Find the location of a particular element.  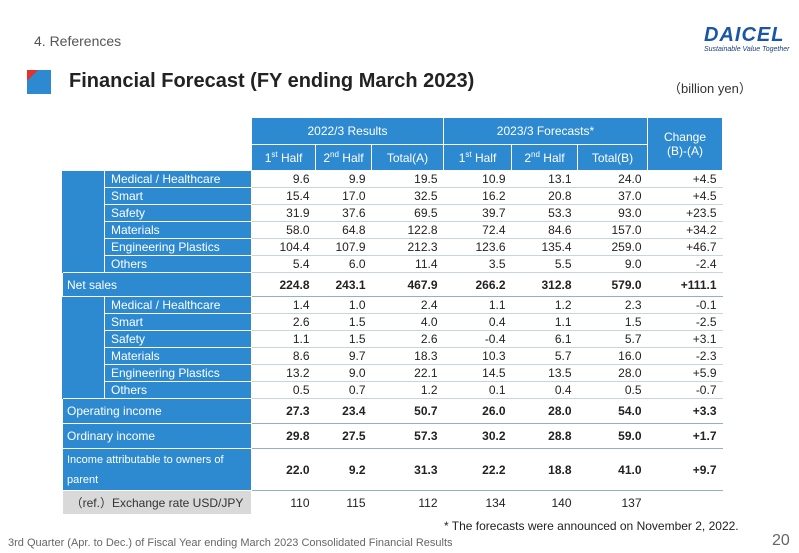

brand-tagline: Sustainable Value Together is located at coordinates (747, 49).